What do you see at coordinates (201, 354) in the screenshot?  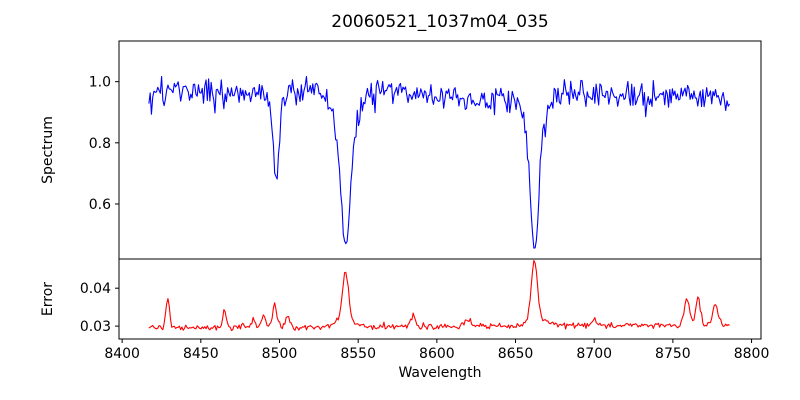 I see `x-tick-label: 8450` at bounding box center [201, 354].